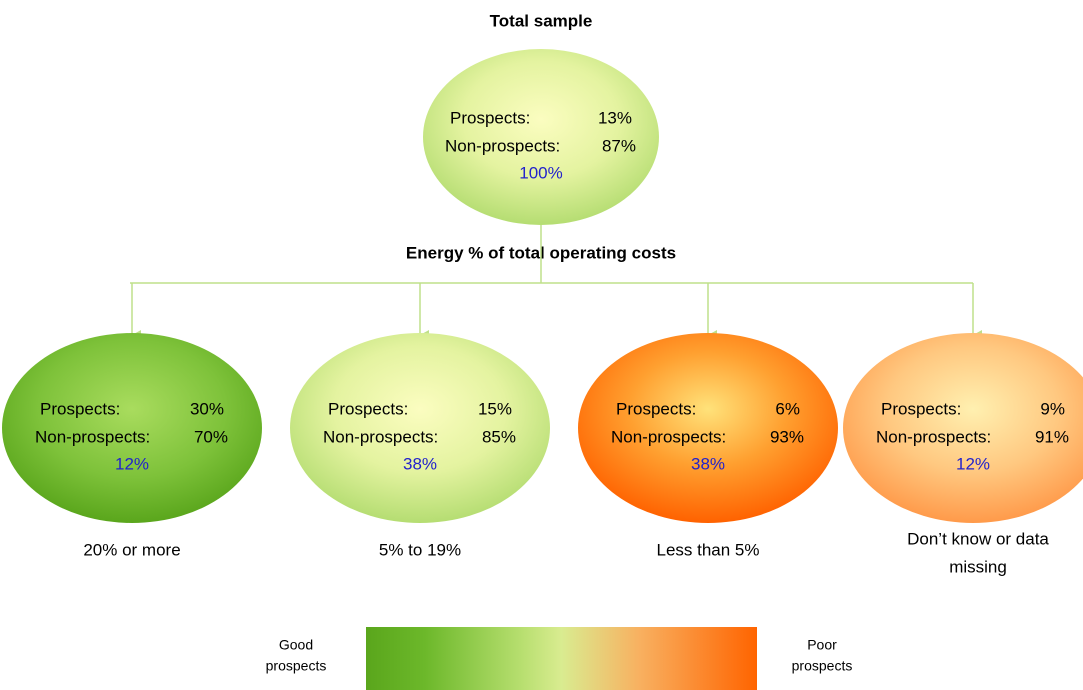 The image size is (1083, 690). Describe the element at coordinates (211, 436) in the screenshot. I see `non-prospects-value: 70%` at that location.